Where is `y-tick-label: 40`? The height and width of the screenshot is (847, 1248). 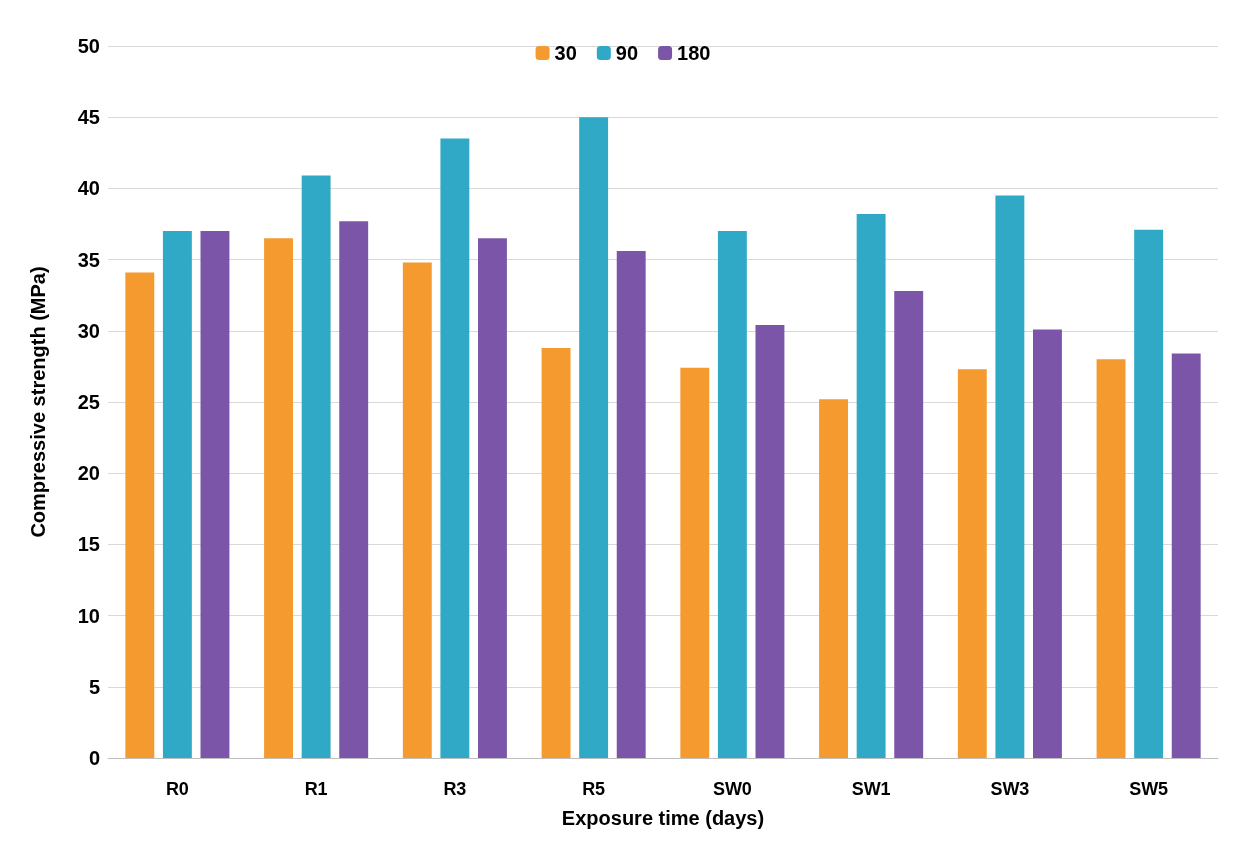 y-tick-label: 40 is located at coordinates (88, 188).